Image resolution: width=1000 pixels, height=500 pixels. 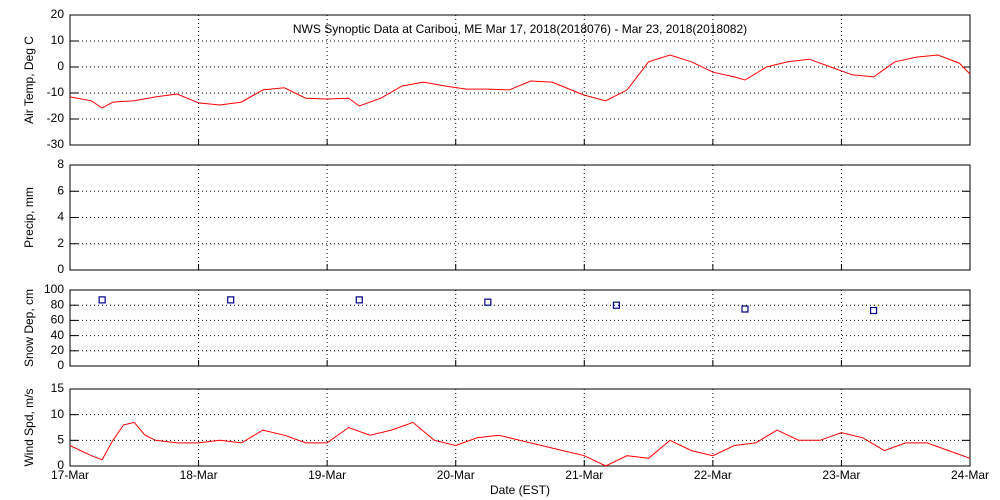 I want to click on y-tick-label: 6, so click(x=60, y=190).